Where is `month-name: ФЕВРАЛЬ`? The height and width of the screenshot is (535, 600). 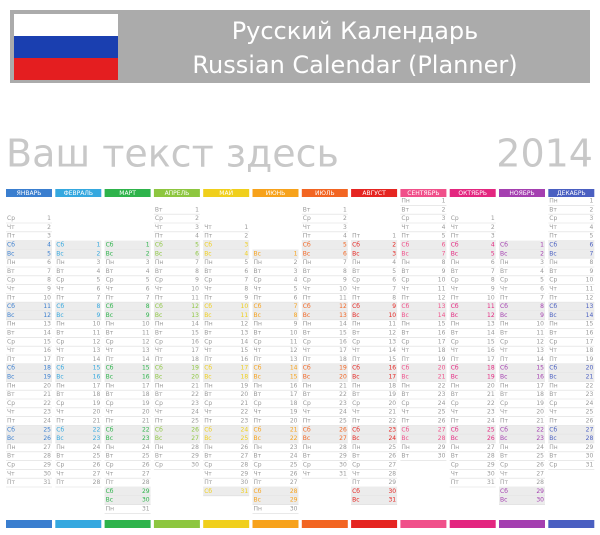
month-name: ФЕВРАЛЬ is located at coordinates (78, 193).